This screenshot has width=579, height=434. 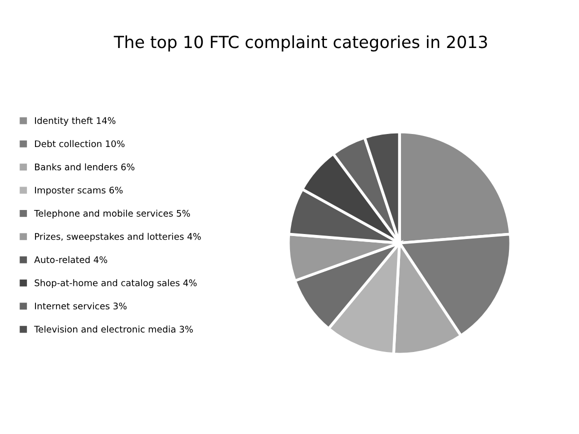 I want to click on legend-label: Debt collection 10%, so click(x=80, y=144).